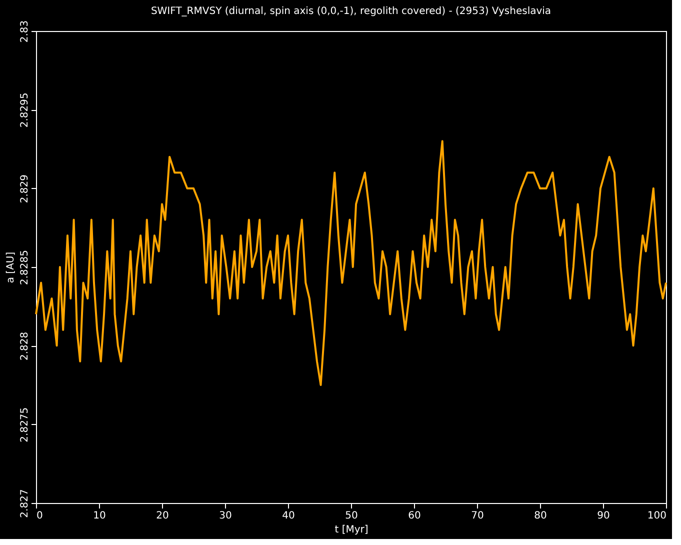 The height and width of the screenshot is (545, 681). I want to click on x-tick-label: 50, so click(351, 516).